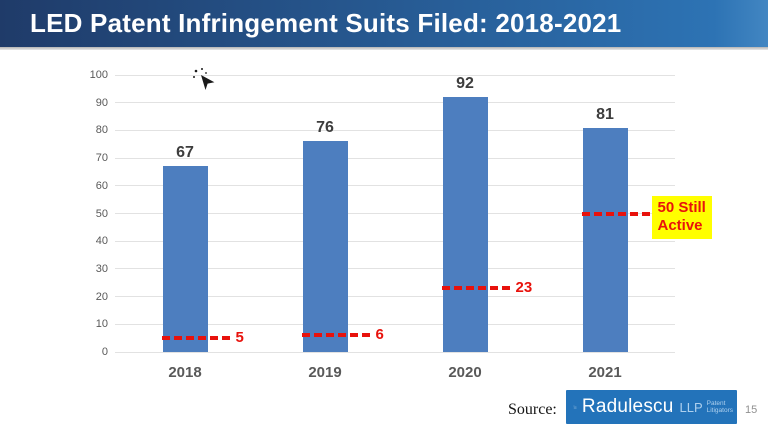  I want to click on y-axis-tick-label: 0, so click(104, 352).